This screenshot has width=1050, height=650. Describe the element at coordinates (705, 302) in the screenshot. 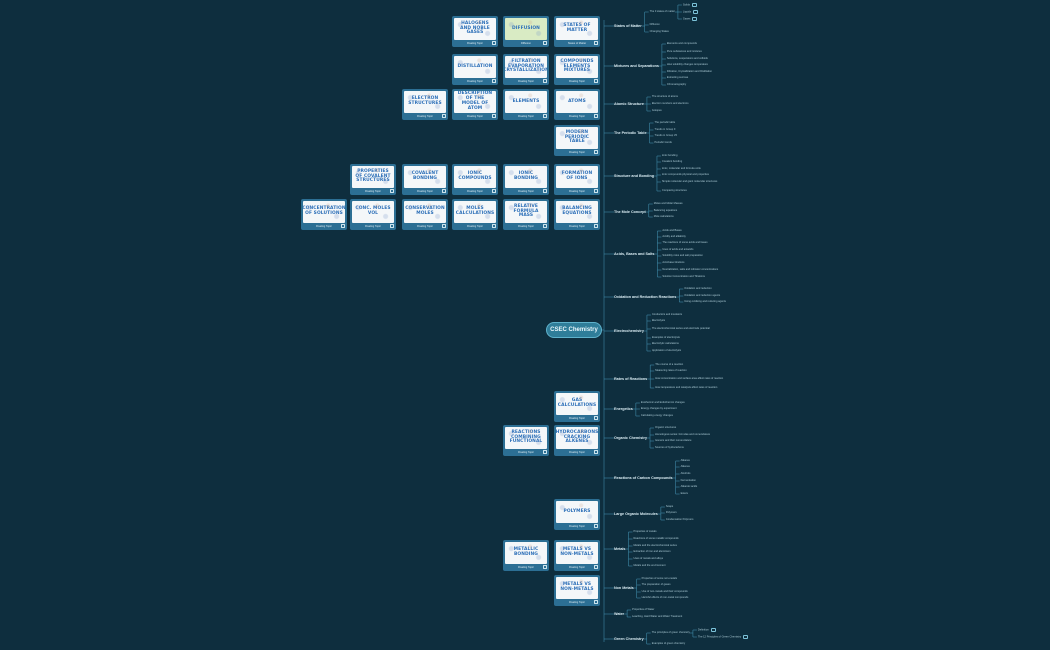

I see `subtopic: Using oxidising and reducing agents` at that location.